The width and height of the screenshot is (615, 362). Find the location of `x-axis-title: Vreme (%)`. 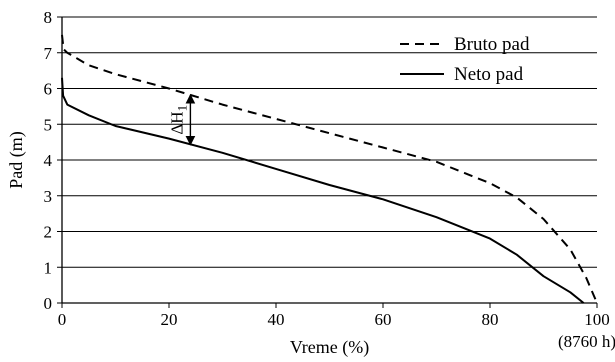

x-axis-title: Vreme (%) is located at coordinates (329, 347).